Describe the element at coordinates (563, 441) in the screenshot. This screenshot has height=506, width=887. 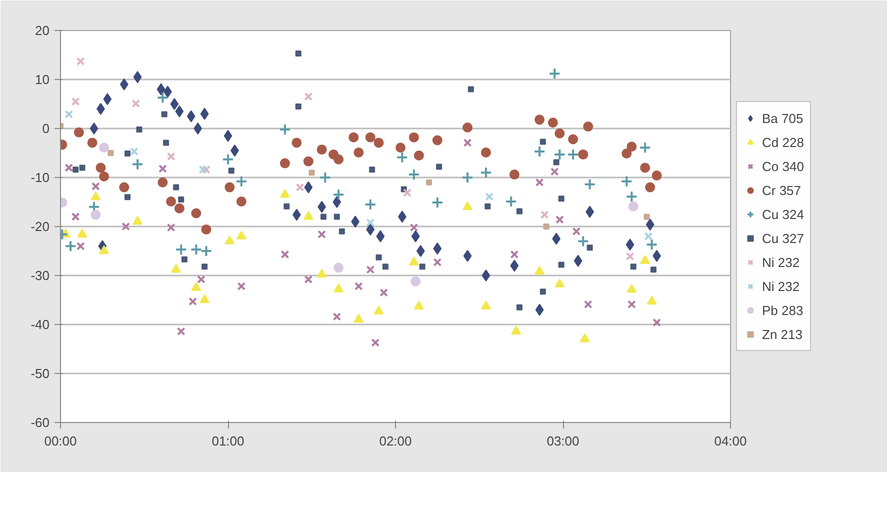
I see `x-tick-label: 03:00` at that location.